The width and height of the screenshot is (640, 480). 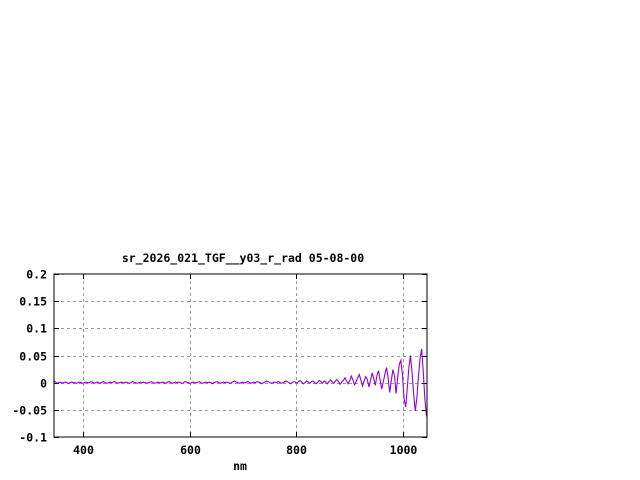 What do you see at coordinates (190, 450) in the screenshot?
I see `x-tick-label: 600` at bounding box center [190, 450].